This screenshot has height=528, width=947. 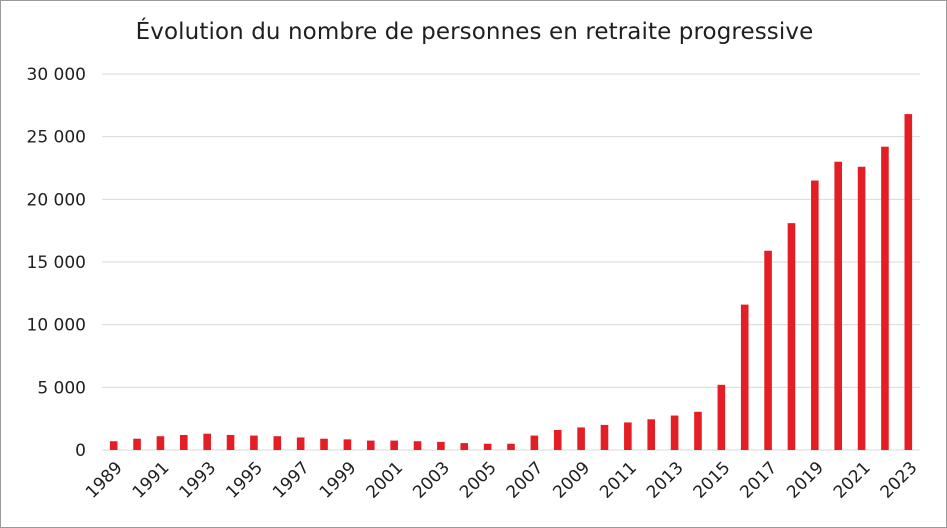 What do you see at coordinates (899, 480) in the screenshot?
I see `x-tick-label: 2023` at bounding box center [899, 480].